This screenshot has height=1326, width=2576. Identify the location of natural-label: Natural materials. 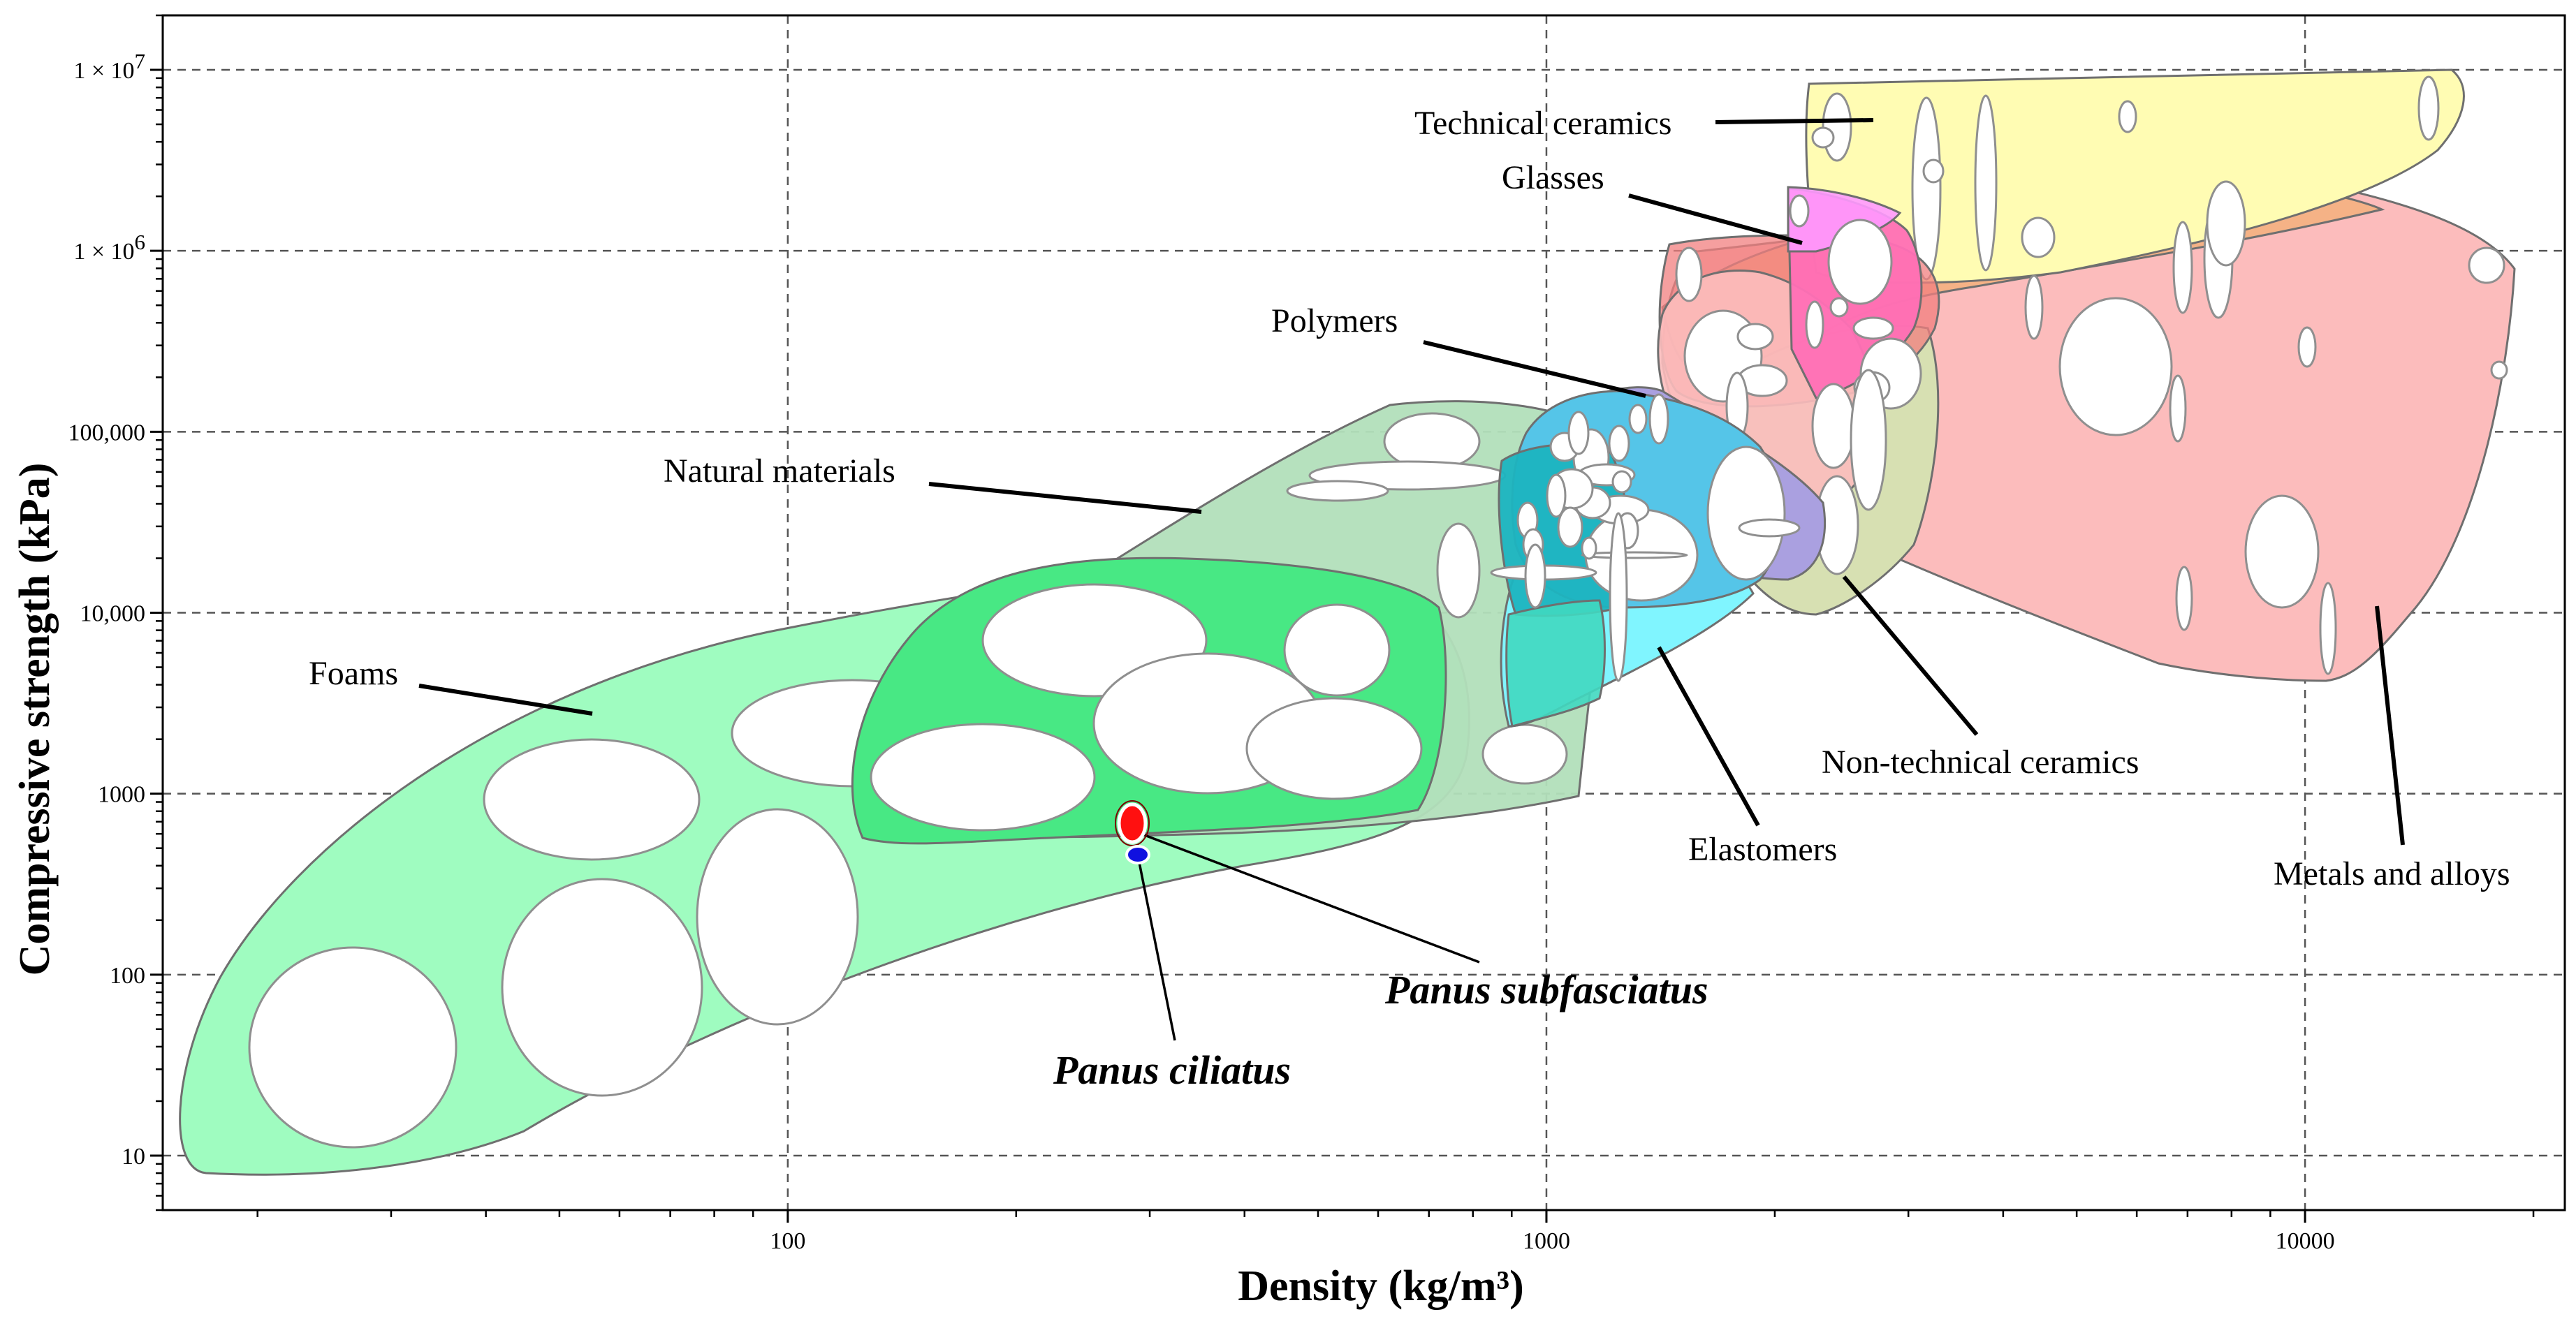
(779, 470).